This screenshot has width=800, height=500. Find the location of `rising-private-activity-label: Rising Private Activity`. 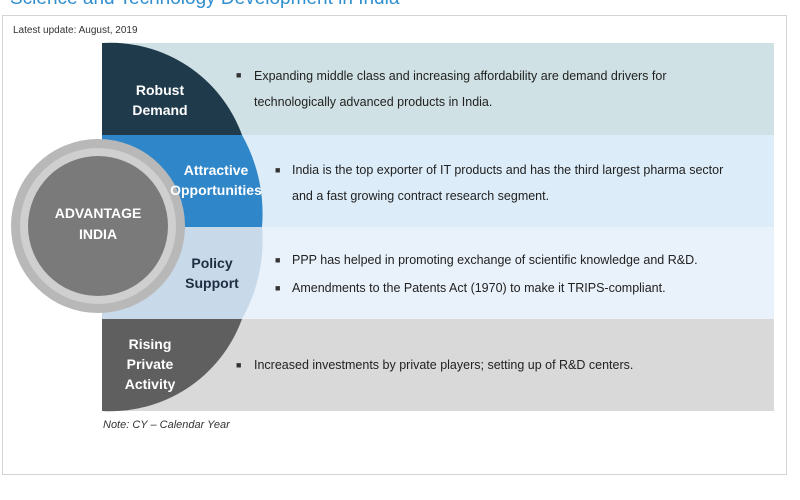

rising-private-activity-label: Rising Private Activity is located at coordinates (150, 364).